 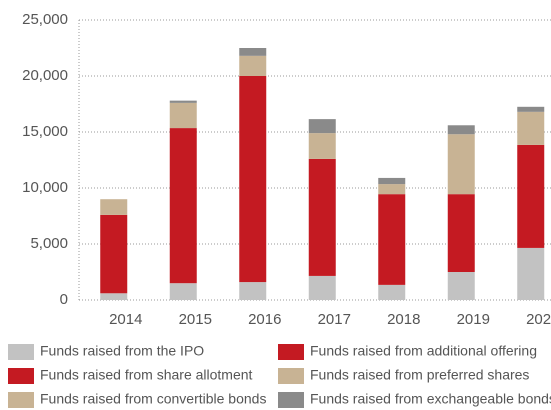 What do you see at coordinates (45, 187) in the screenshot?
I see `y-tick-label: 10,000` at bounding box center [45, 187].